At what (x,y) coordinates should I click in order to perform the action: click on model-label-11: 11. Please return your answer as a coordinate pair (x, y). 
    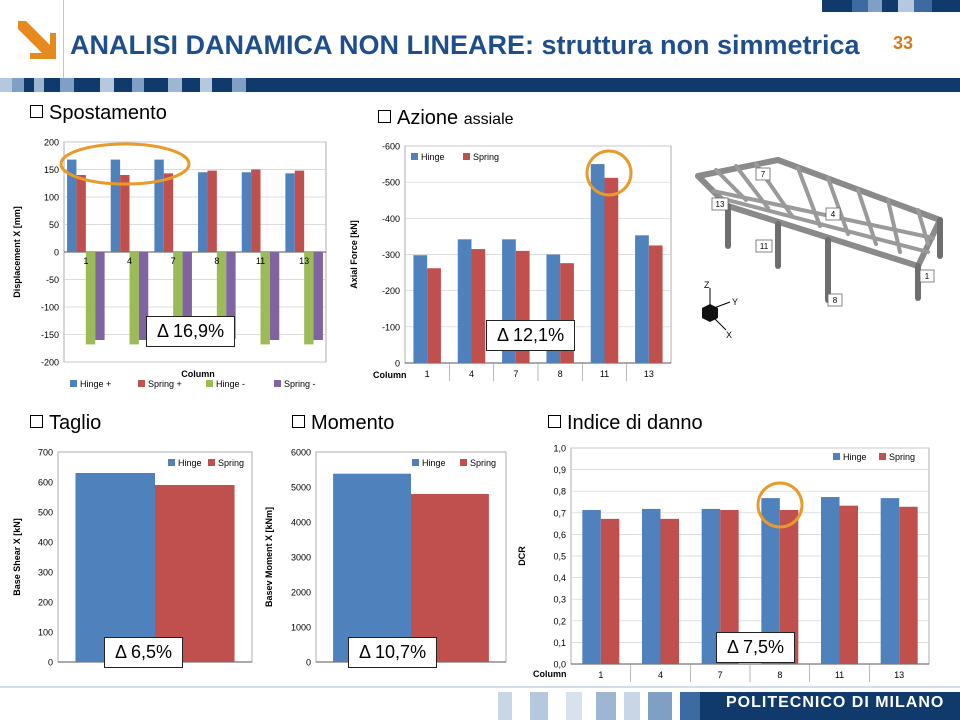
    Looking at the image, I should click on (764, 246).